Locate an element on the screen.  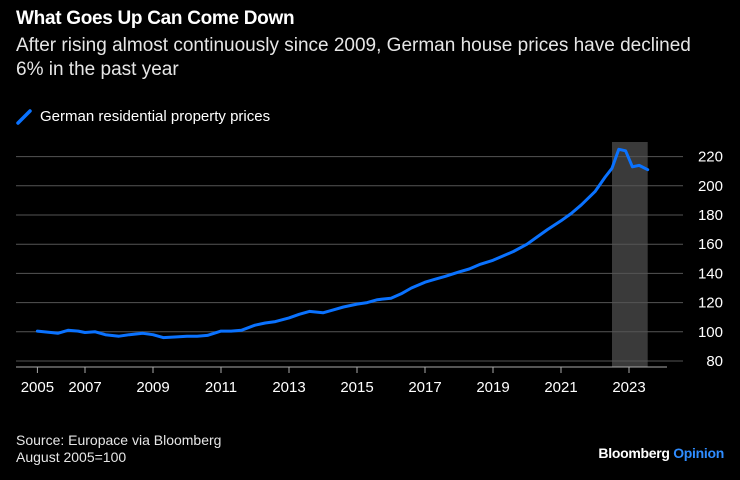
source-text: Source: Europace via Bloomberg is located at coordinates (119, 440).